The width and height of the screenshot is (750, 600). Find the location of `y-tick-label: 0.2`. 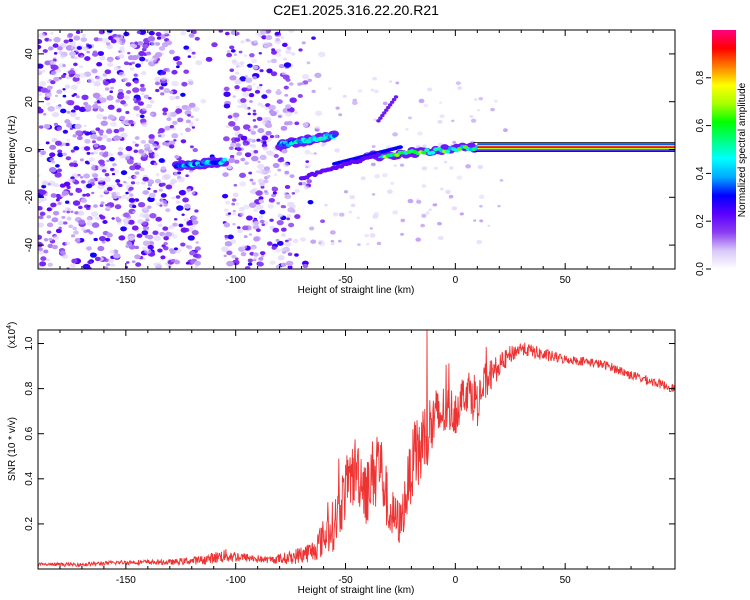

y-tick-label: 0.2 is located at coordinates (29, 524).